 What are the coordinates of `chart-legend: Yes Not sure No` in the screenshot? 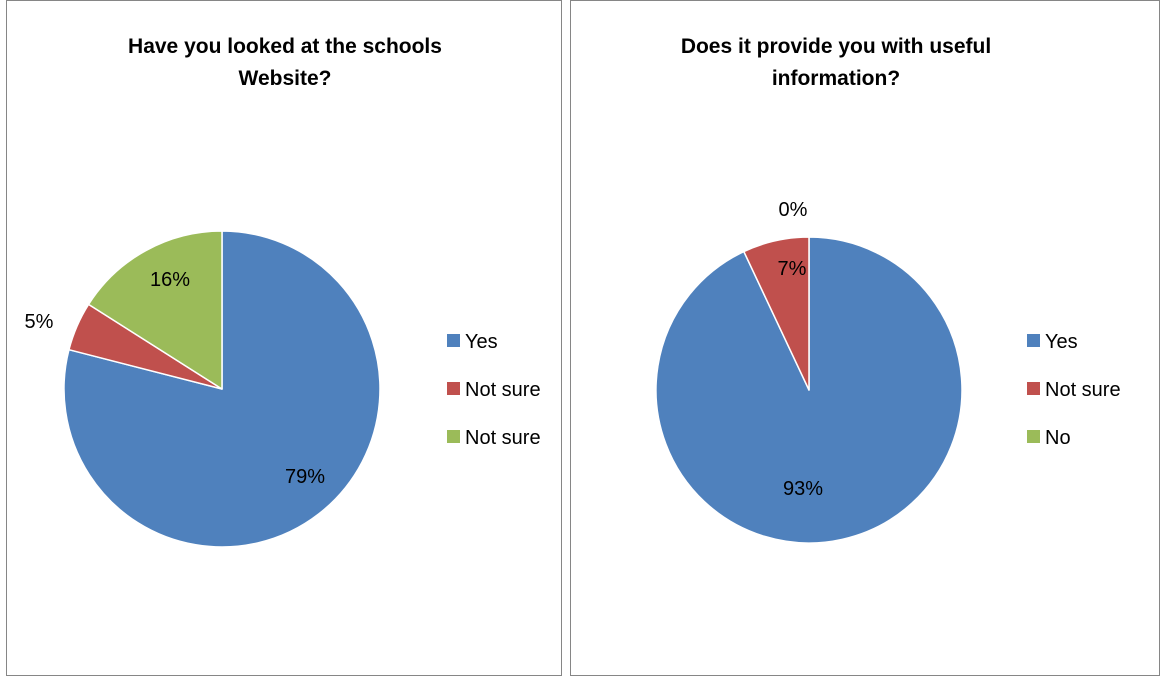 It's located at (1074, 390).